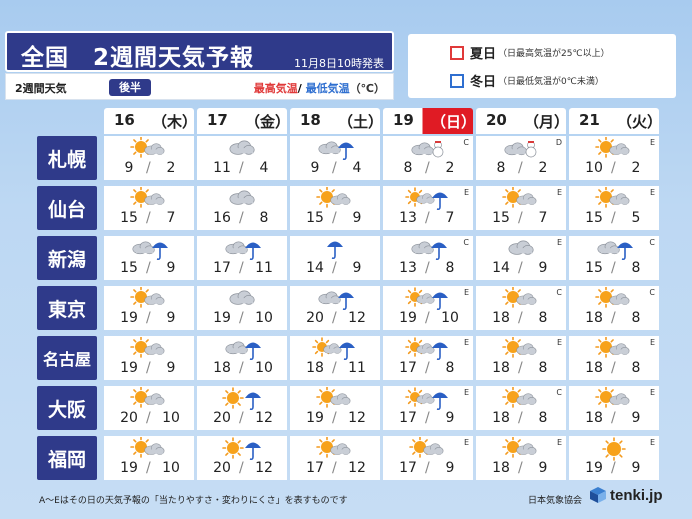  Describe the element at coordinates (339, 63) in the screenshot. I see `issued-time: 11月8日10時発表` at that location.